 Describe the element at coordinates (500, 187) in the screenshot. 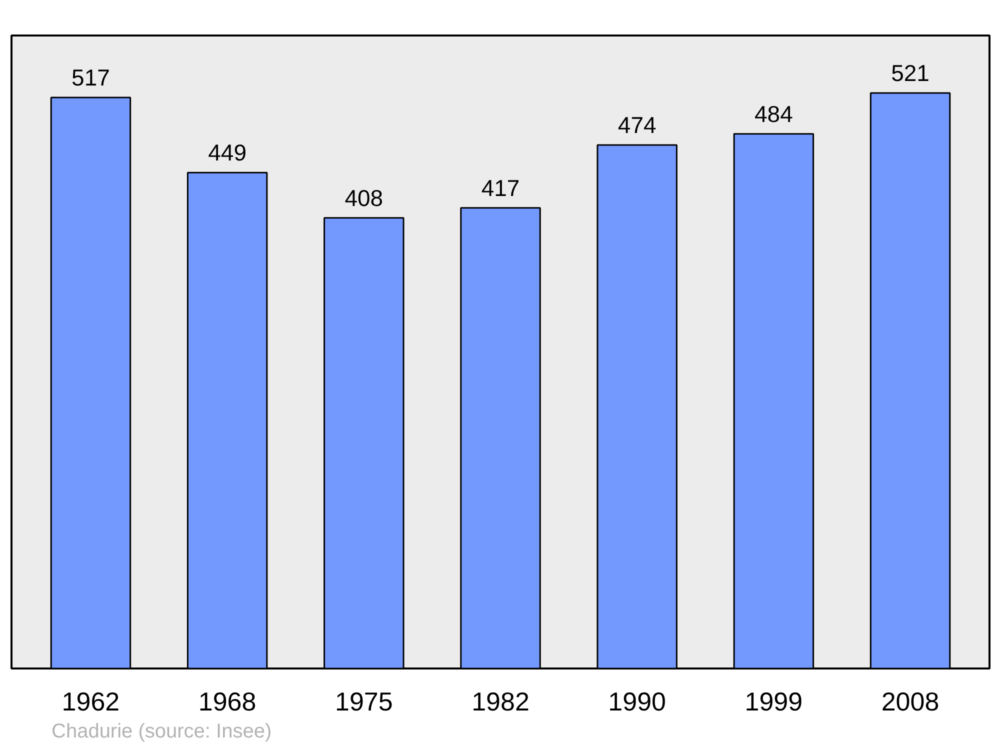

I see `data-label: 417` at that location.